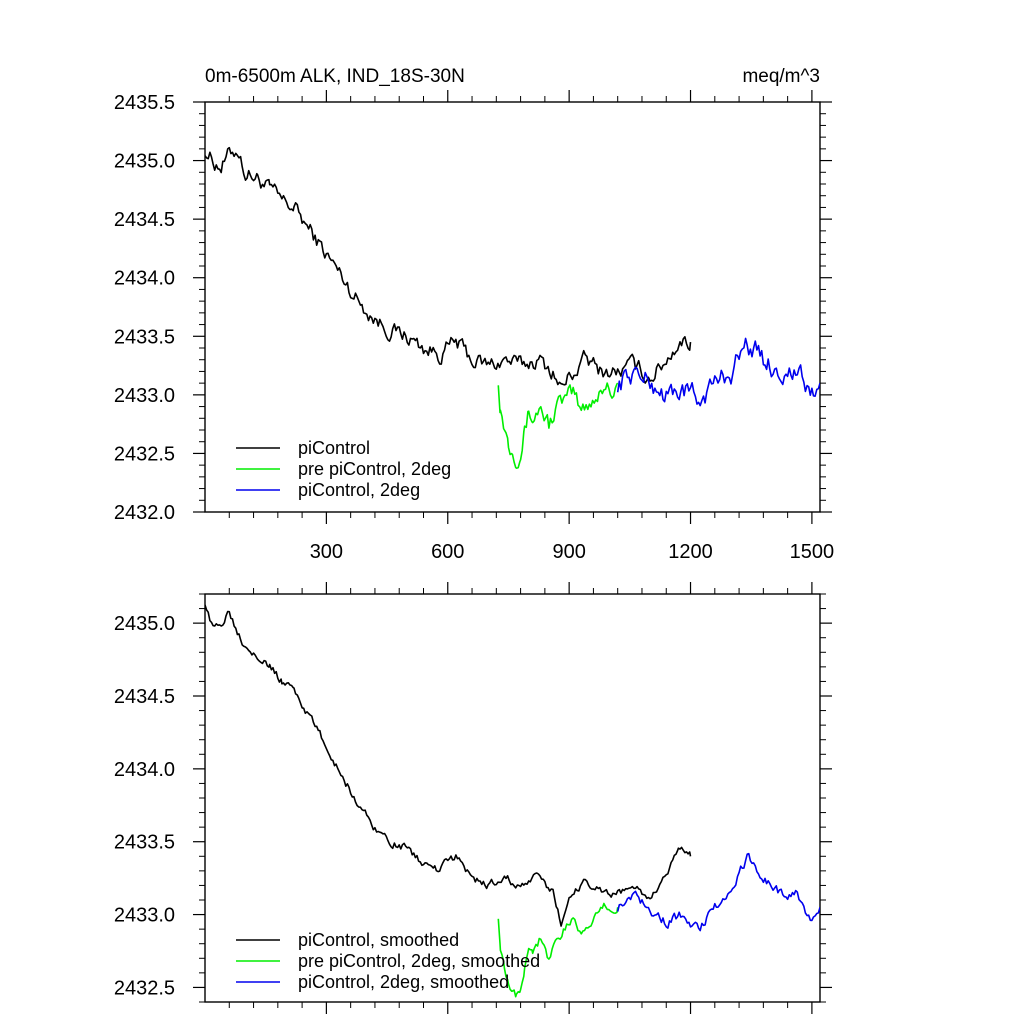 The height and width of the screenshot is (1024, 1024). Describe the element at coordinates (781, 76) in the screenshot. I see `chart-units: meq/m^3` at that location.